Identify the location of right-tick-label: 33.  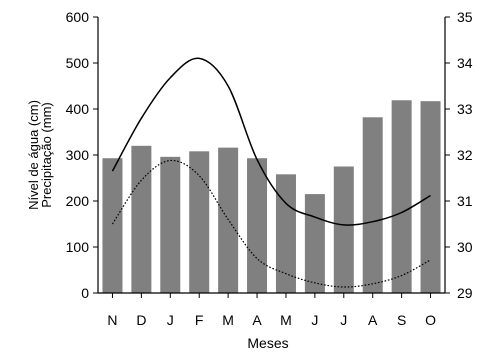
(465, 109).